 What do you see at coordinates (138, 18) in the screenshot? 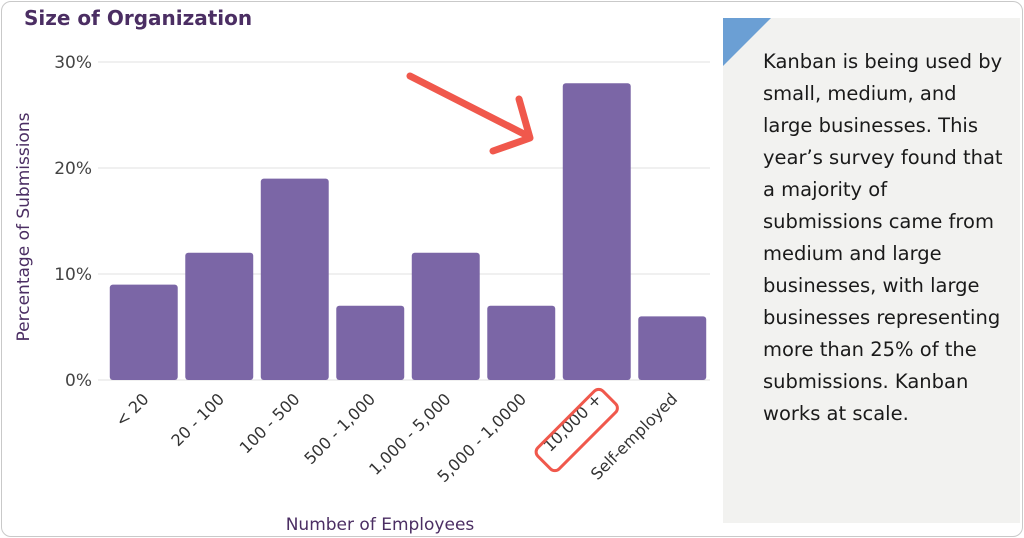
I see `chart-title: Size of Organization` at bounding box center [138, 18].